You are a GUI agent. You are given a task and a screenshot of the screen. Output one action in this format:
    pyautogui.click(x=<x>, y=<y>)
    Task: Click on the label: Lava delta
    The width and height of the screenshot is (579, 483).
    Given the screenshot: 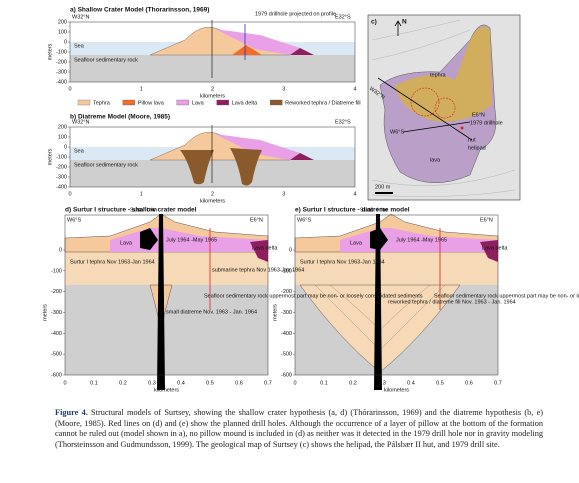 What is the action you would take?
    pyautogui.click(x=495, y=248)
    